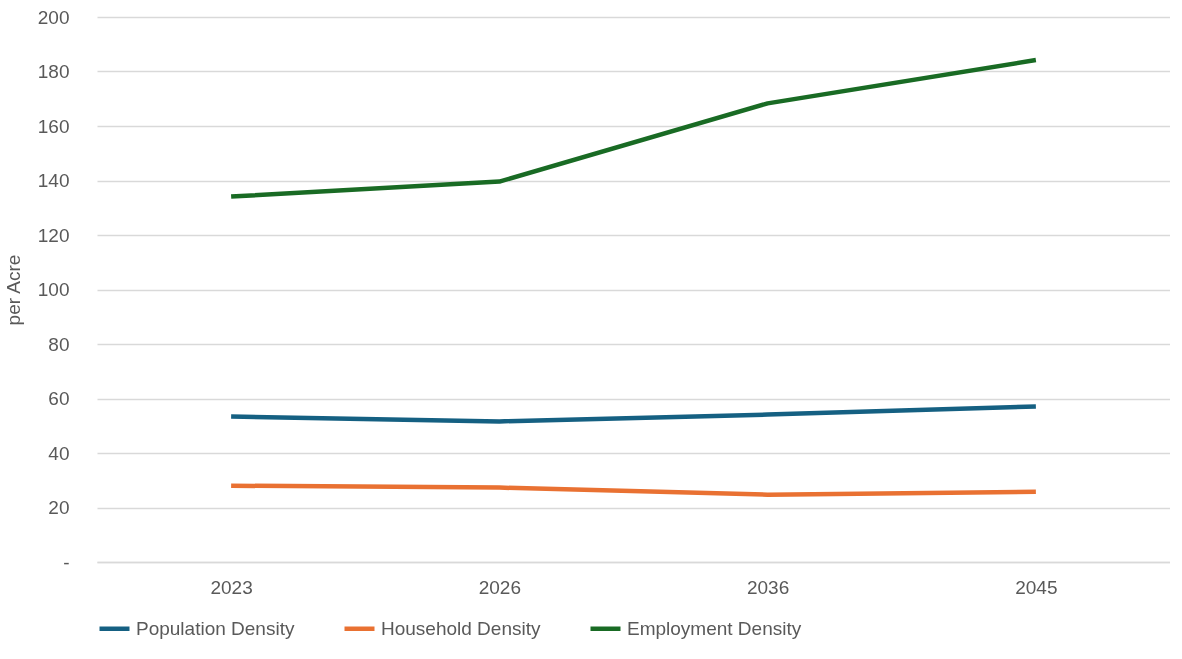 Image resolution: width=1182 pixels, height=659 pixels. Describe the element at coordinates (500, 587) in the screenshot. I see `x-tick-label: 2026` at that location.